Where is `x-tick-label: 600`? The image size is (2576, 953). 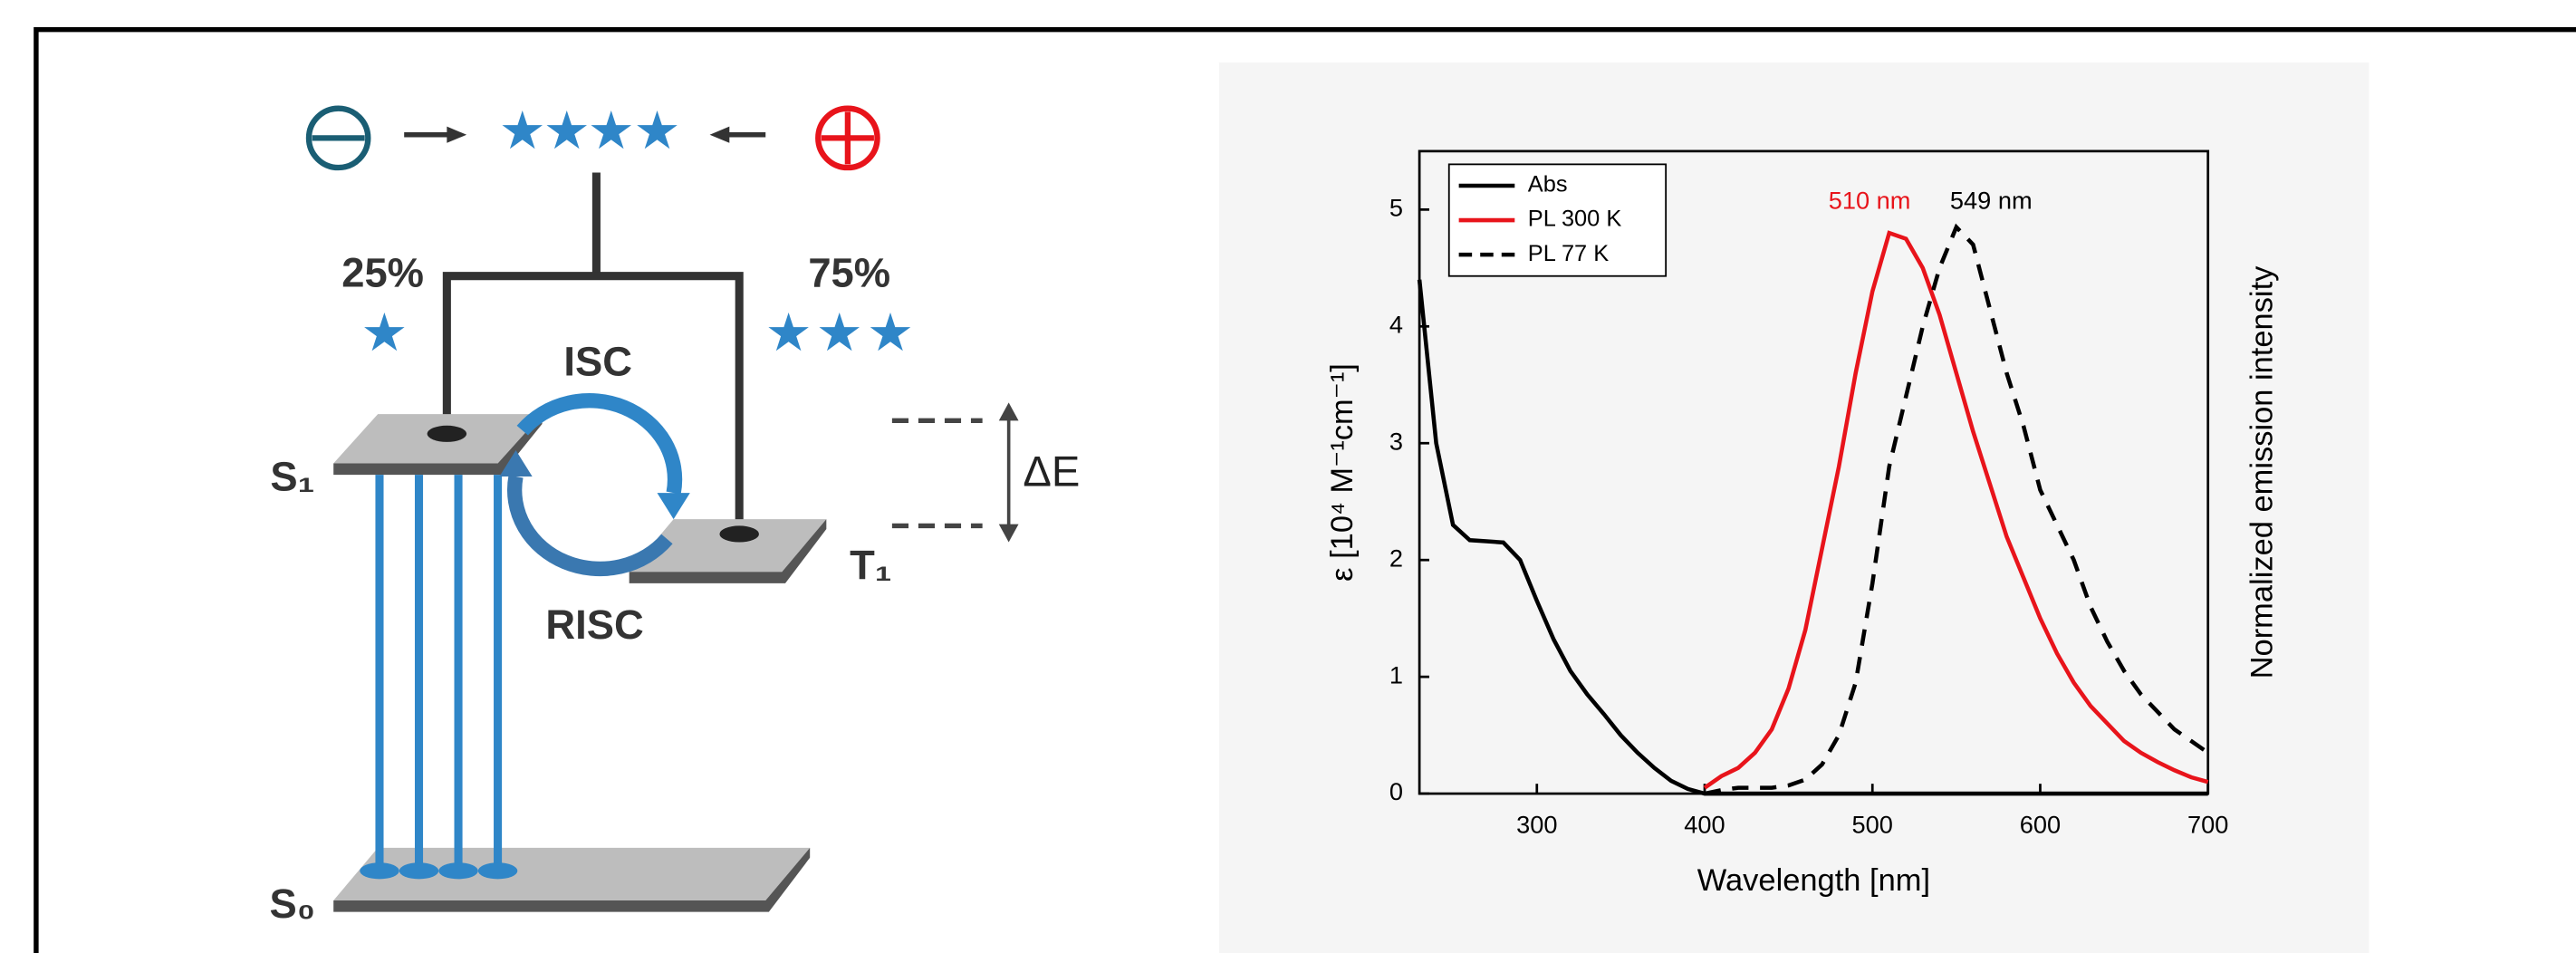 x-tick-label: 600 is located at coordinates (2040, 825).